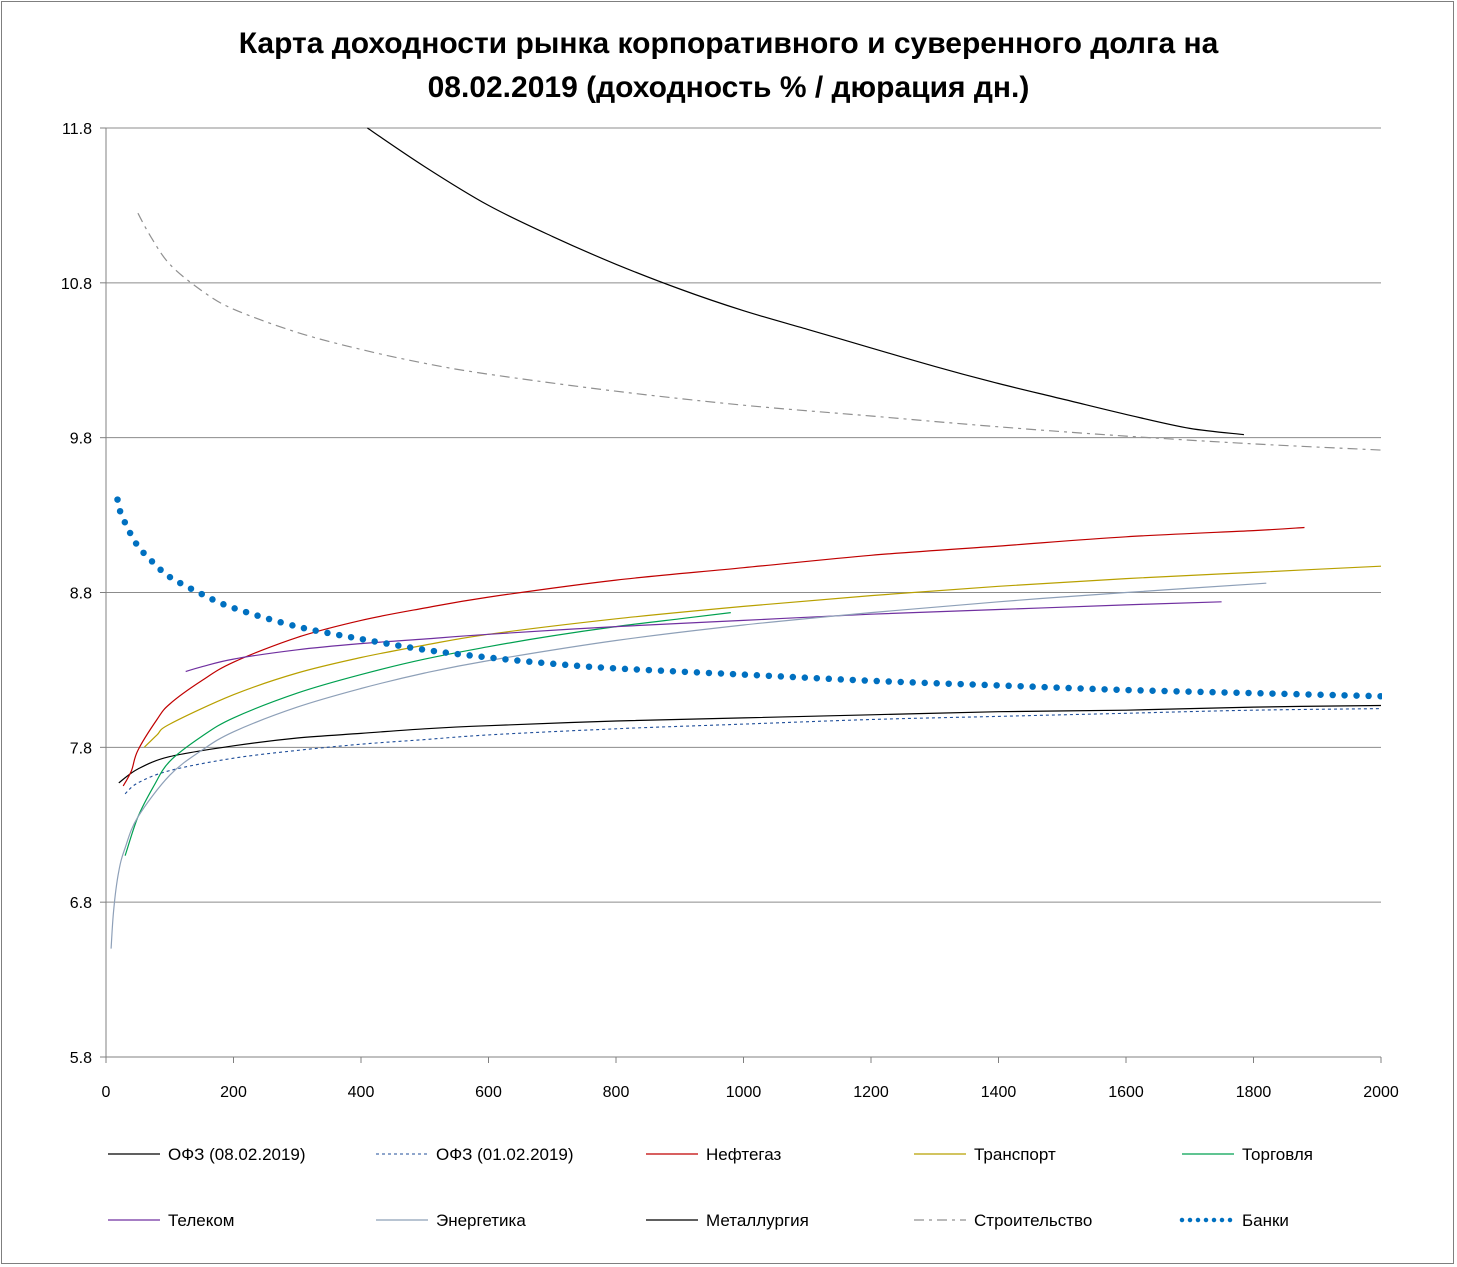  Describe the element at coordinates (1265, 1220) in the screenshot. I see `legend-label: Банки` at that location.